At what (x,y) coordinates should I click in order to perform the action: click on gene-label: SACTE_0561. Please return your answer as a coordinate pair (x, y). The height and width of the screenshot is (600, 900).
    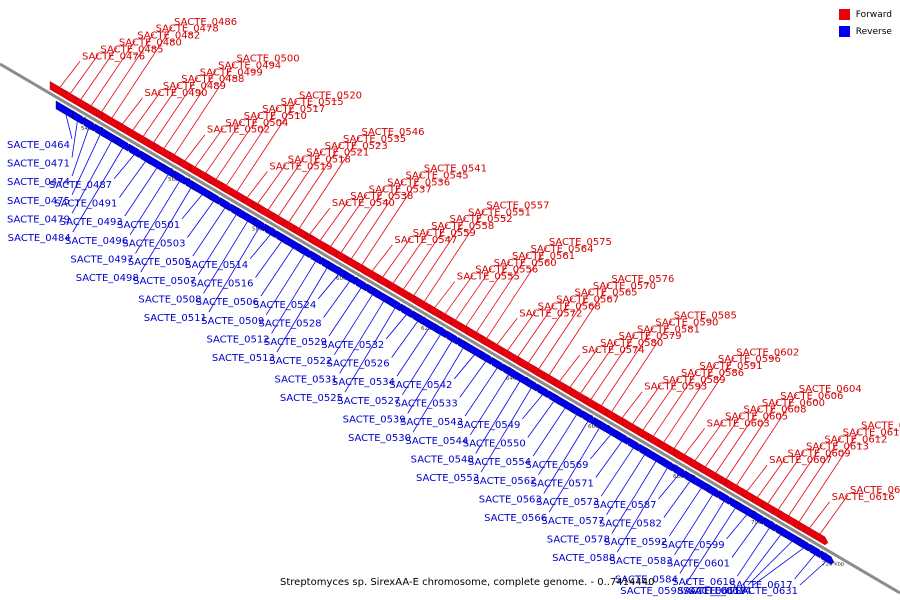
    Looking at the image, I should click on (543, 256).